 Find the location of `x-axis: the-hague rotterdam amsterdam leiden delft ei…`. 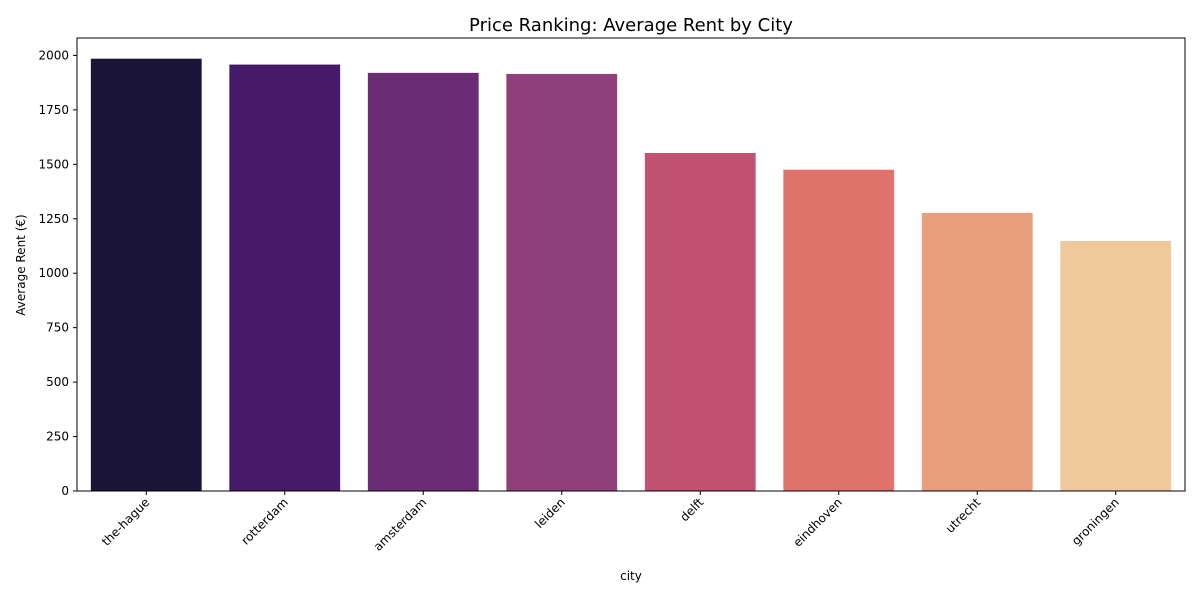

x-axis: the-hague rotterdam amsterdam leiden delft ei… is located at coordinates (610, 522).